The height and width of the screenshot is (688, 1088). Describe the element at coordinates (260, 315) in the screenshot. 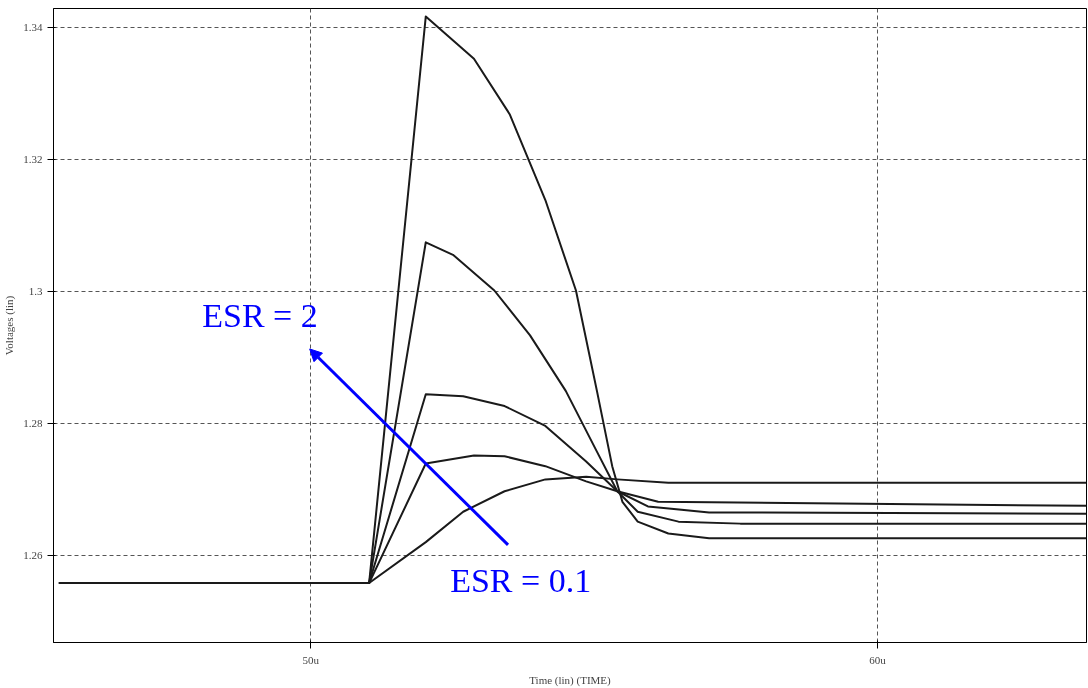

I see `annotation: ESR = 2` at that location.